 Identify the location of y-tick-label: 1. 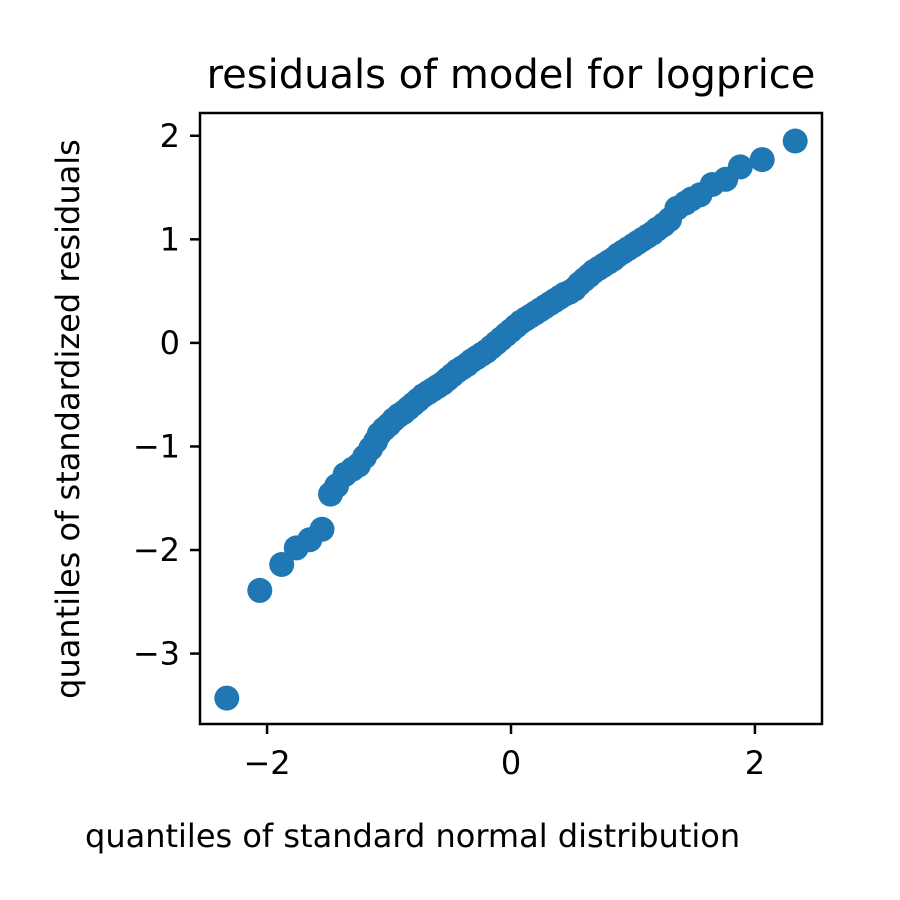
(170, 239).